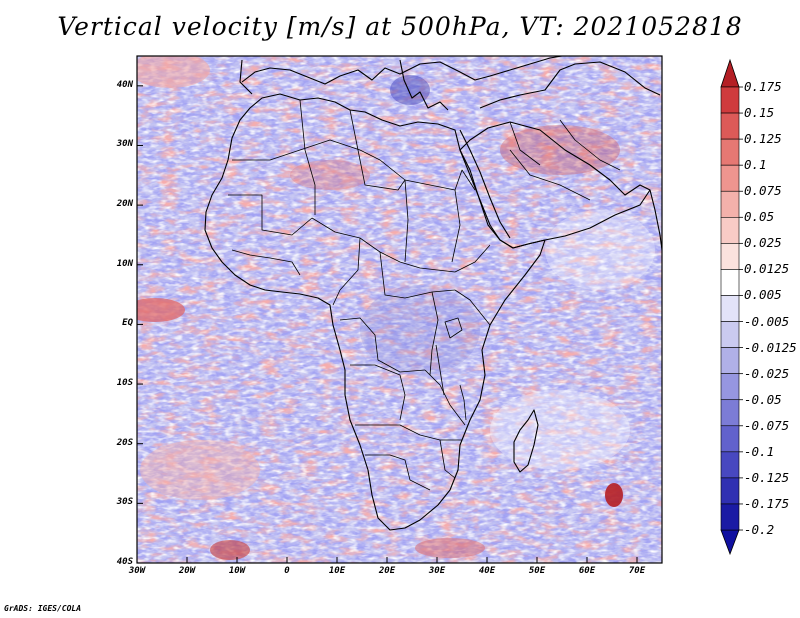  Describe the element at coordinates (759, 530) in the screenshot. I see `colorbar-label: -0.2` at that location.